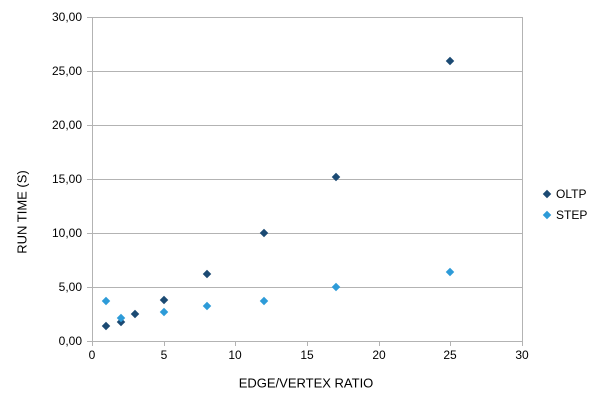 The image size is (605, 411). Describe the element at coordinates (92, 355) in the screenshot. I see `x-tick-label: 0` at that location.